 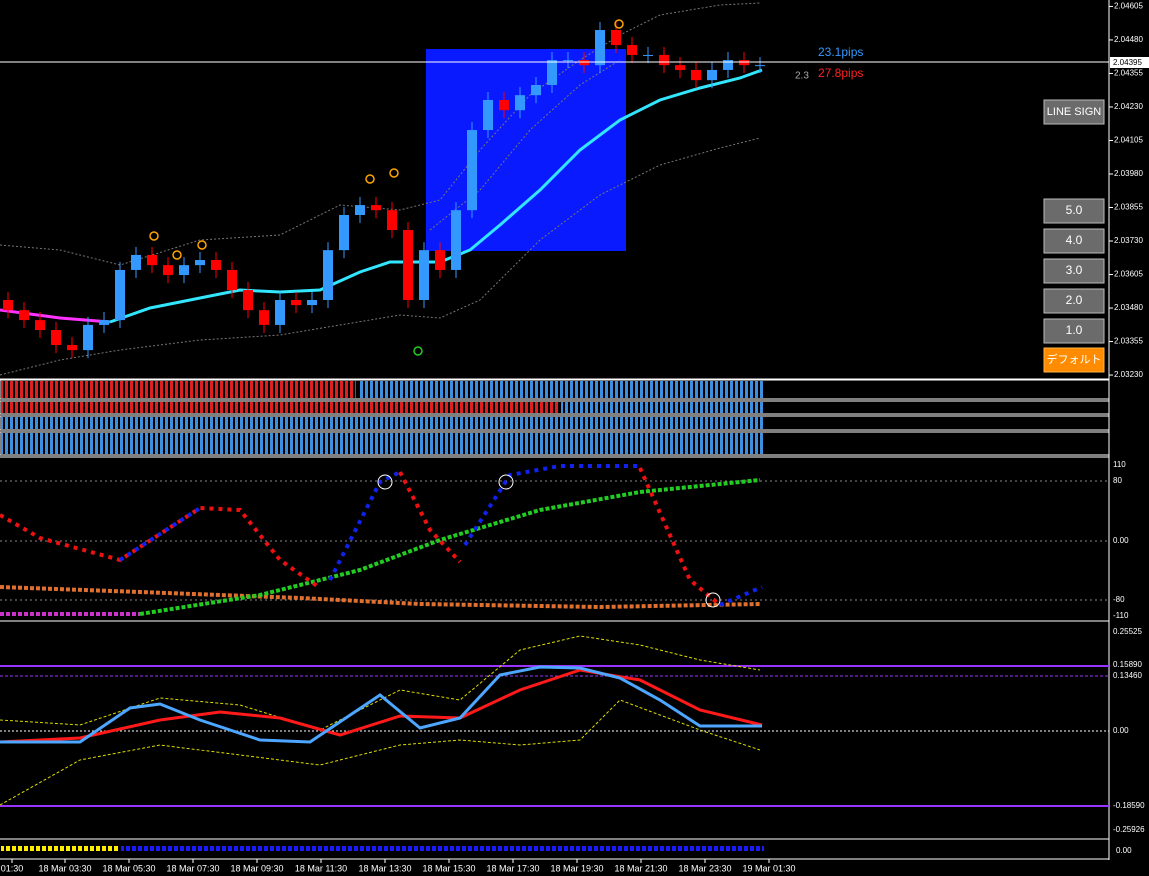 What do you see at coordinates (448, 868) in the screenshot?
I see `x-tick-label: 18 Mar 15:30` at bounding box center [448, 868].